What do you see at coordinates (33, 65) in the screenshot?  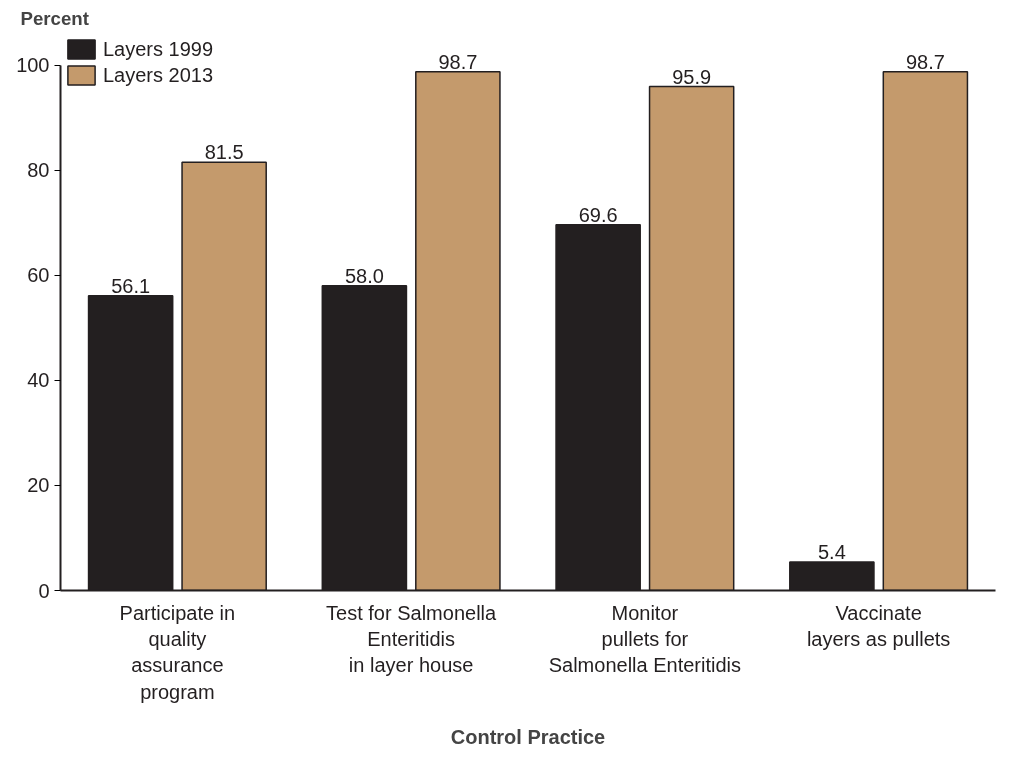 I see `y-tick-label: 100` at bounding box center [33, 65].